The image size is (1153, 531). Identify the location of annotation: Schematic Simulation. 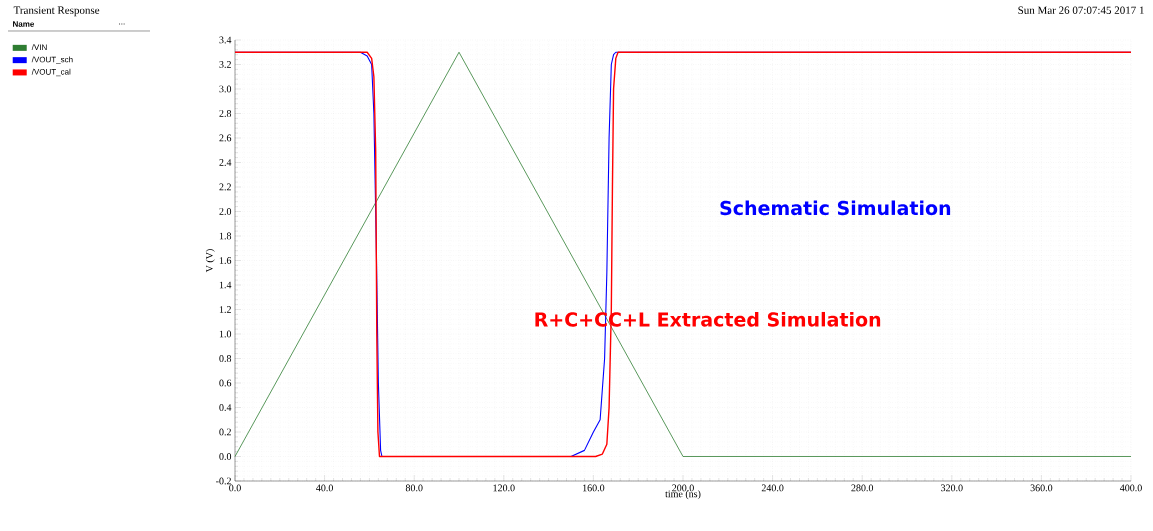
(835, 208).